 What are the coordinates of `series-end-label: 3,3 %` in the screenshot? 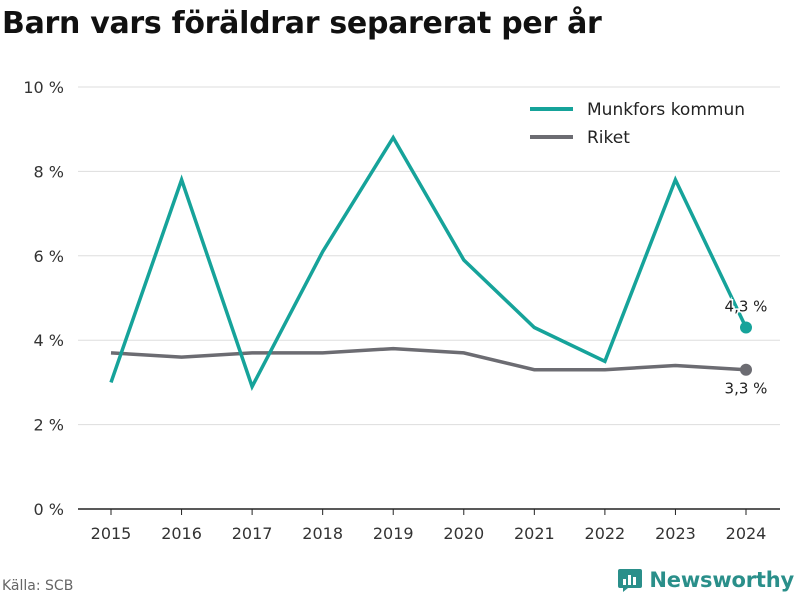 It's located at (746, 389).